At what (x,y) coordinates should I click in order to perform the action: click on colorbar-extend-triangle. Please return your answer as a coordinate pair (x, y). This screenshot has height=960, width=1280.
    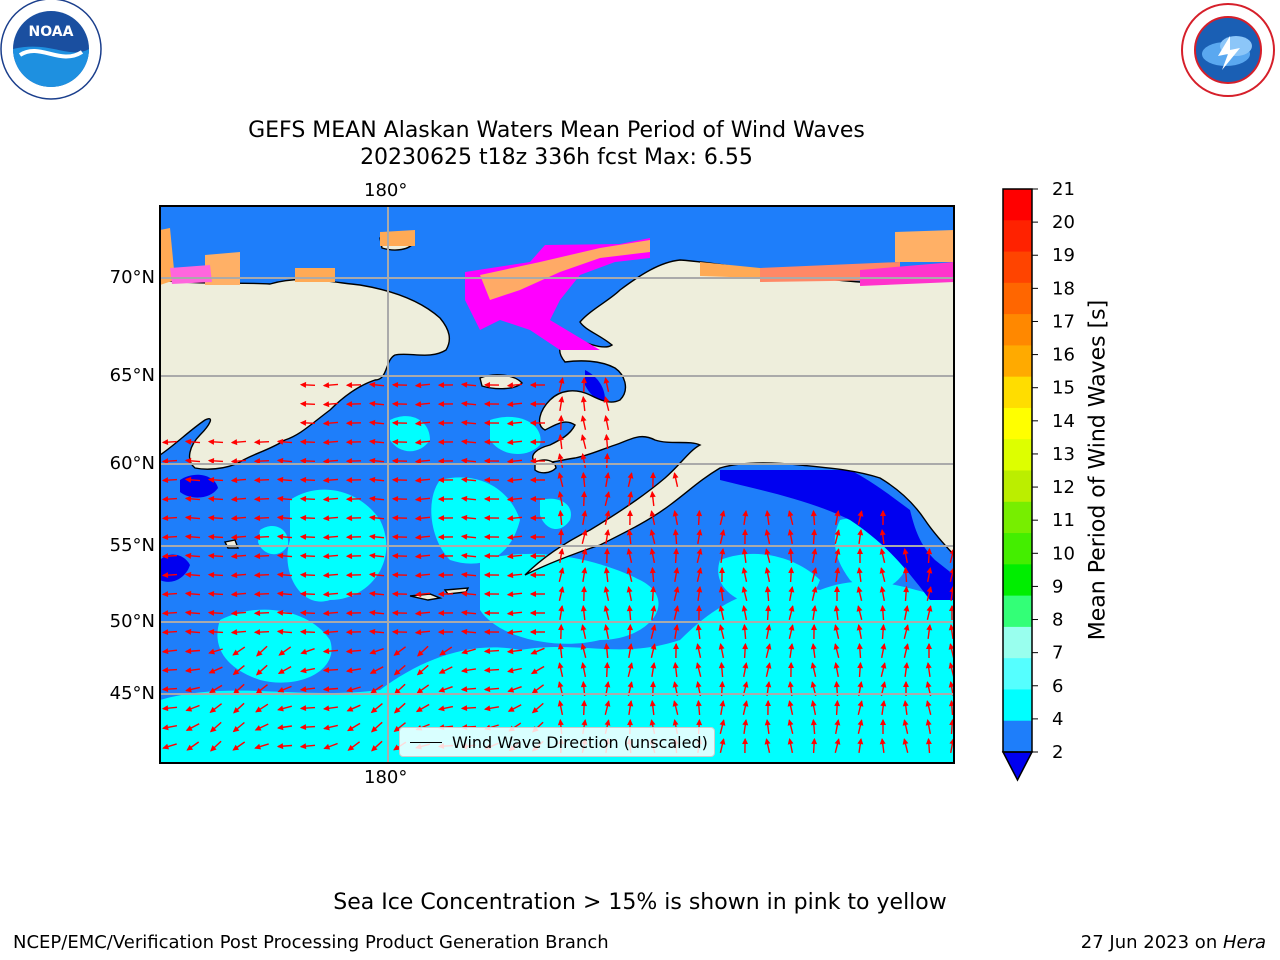
    Looking at the image, I should click on (1017, 766).